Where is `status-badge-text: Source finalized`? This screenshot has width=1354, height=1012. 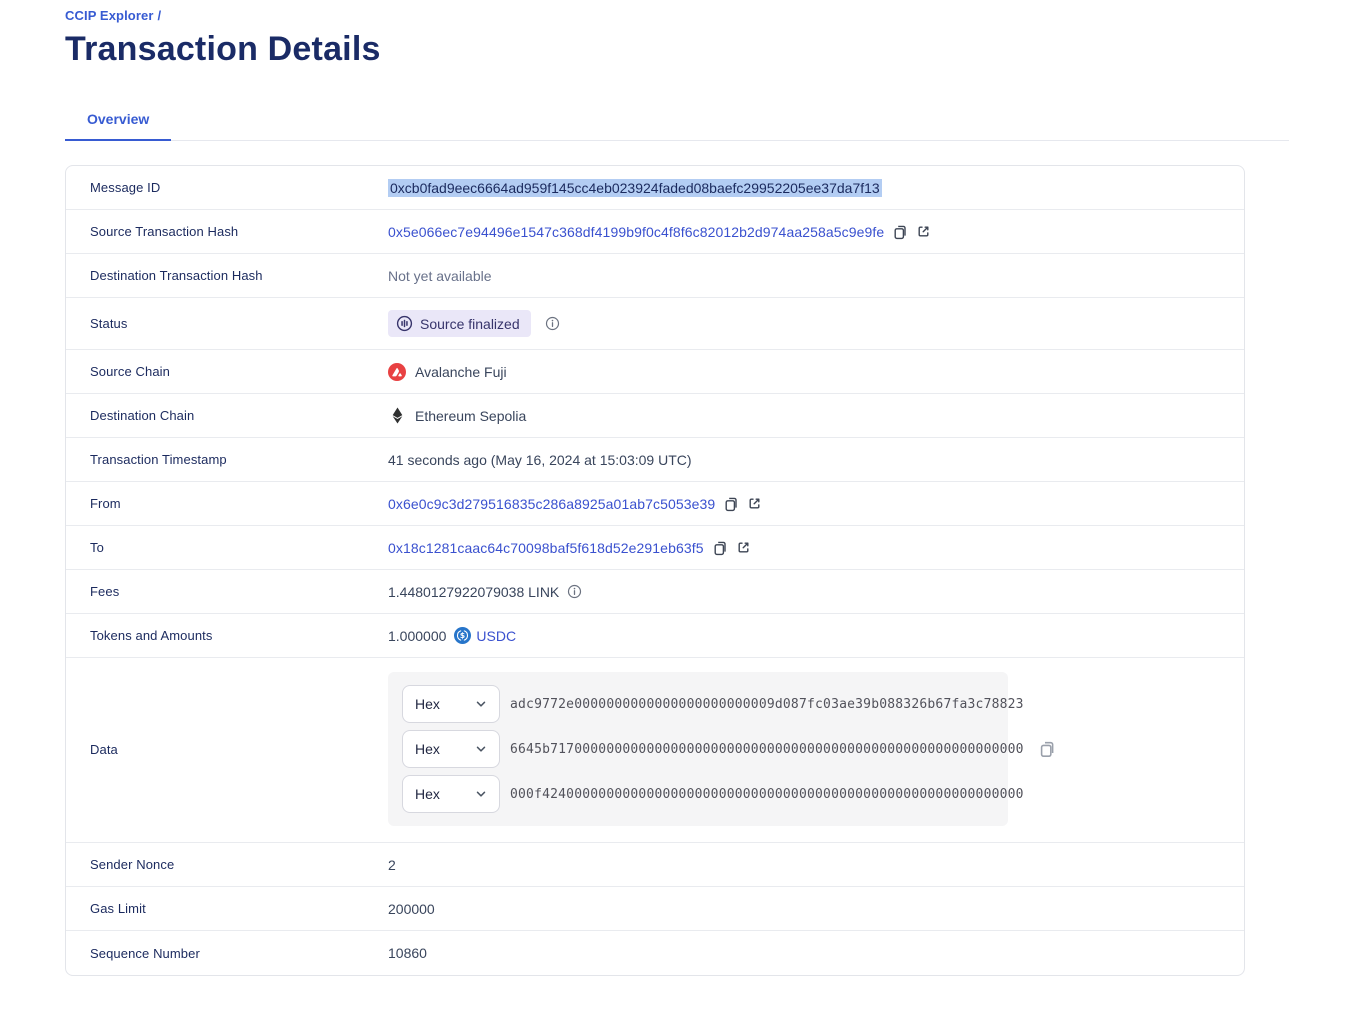 status-badge-text: Source finalized is located at coordinates (470, 323).